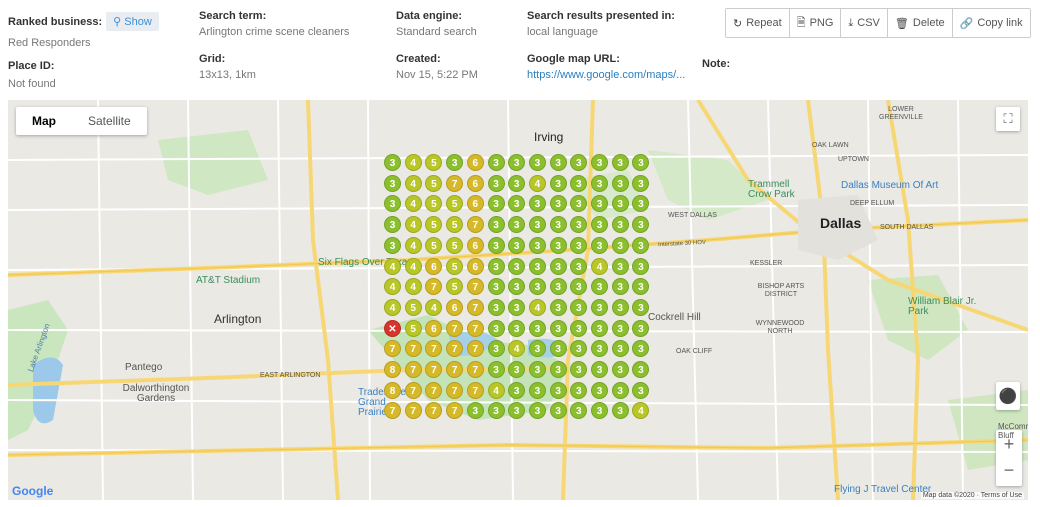 The height and width of the screenshot is (507, 1040). I want to click on png-button: 🗎 PNG, so click(815, 23).